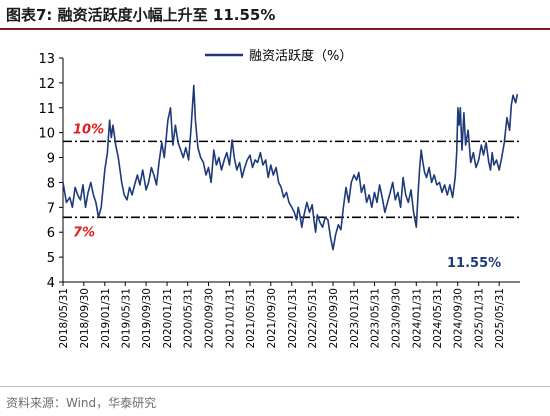  What do you see at coordinates (230, 318) in the screenshot?
I see `x-tick-label: 2021/01/31` at bounding box center [230, 318].